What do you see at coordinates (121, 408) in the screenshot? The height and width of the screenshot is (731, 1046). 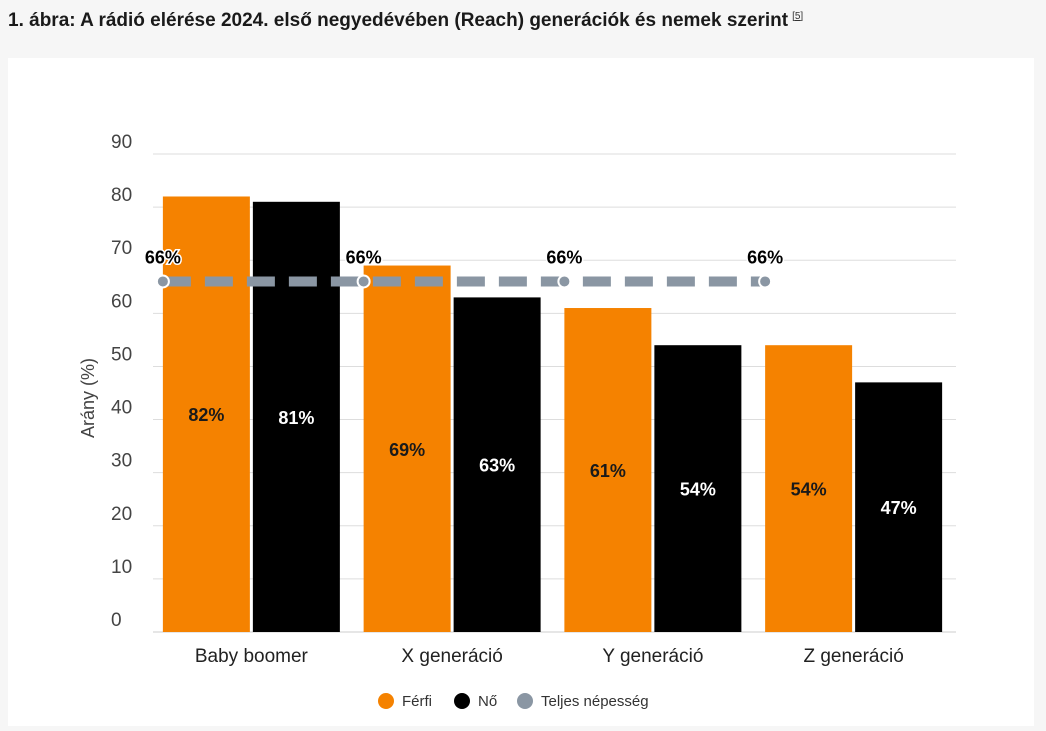 I see `y-tick-label: 40` at bounding box center [121, 408].